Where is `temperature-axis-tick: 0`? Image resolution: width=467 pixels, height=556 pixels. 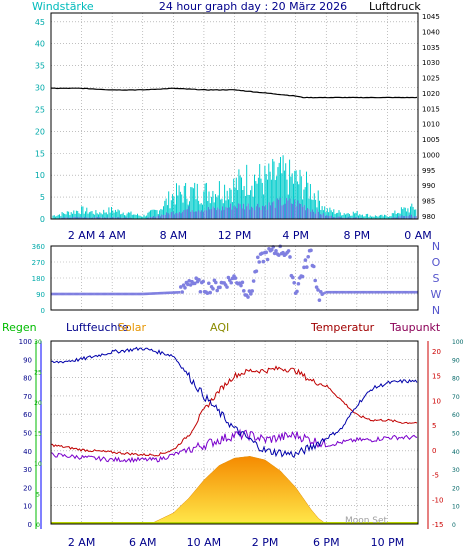
temperature-axis-tick: 0 is located at coordinates (434, 451).